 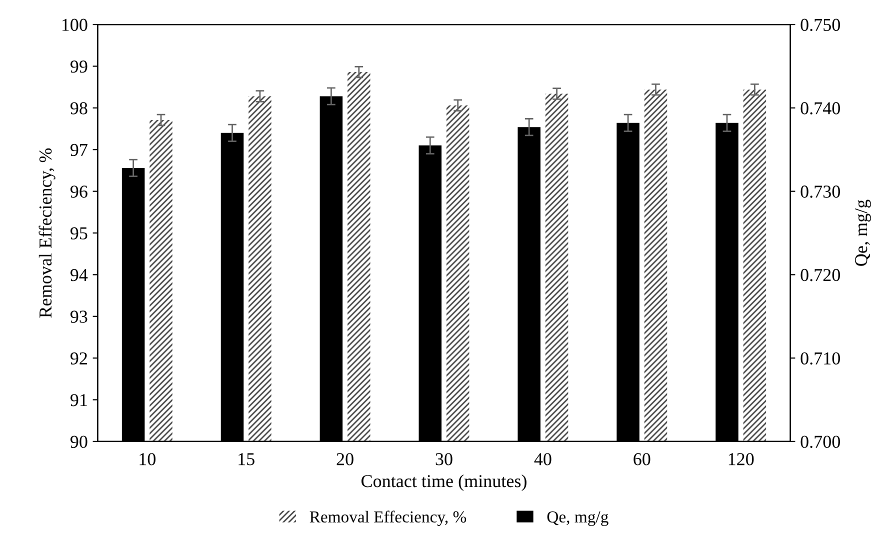 What do you see at coordinates (741, 459) in the screenshot?
I see `x-tick-label: 120` at bounding box center [741, 459].